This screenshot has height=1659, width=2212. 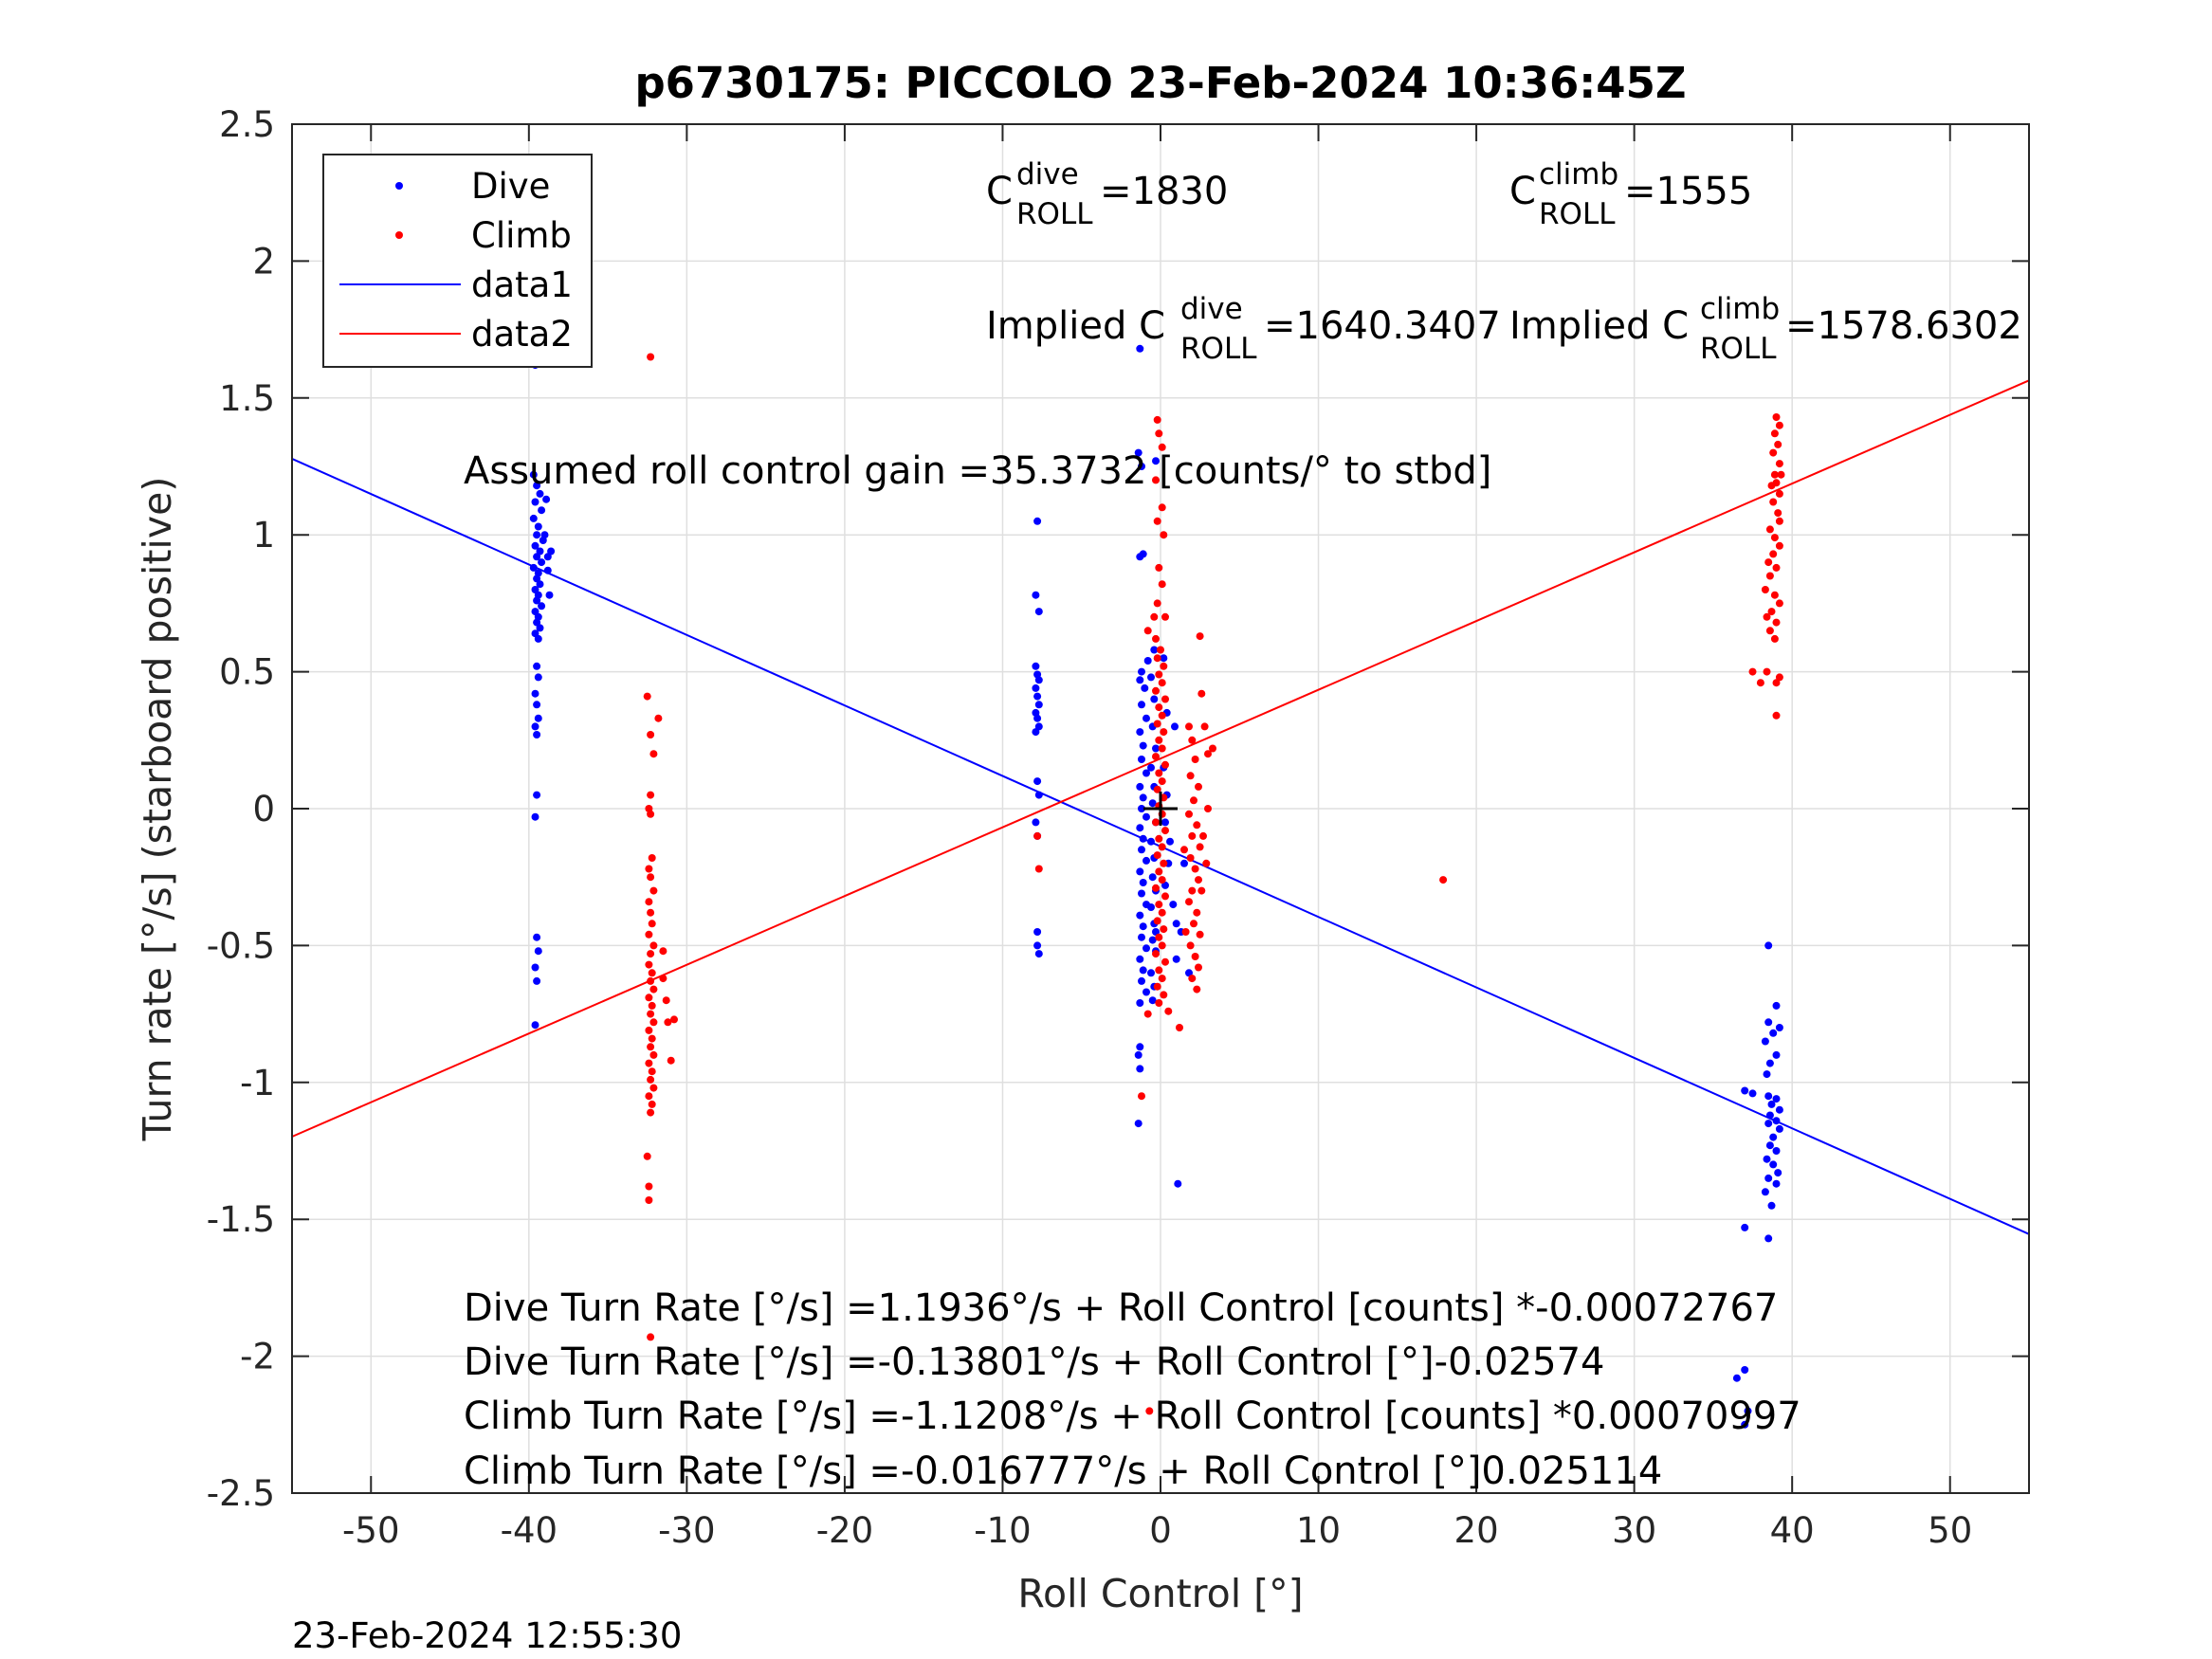 What do you see at coordinates (487, 1635) in the screenshot?
I see `footer-timestamp: 23-Feb-2024 12:55:30` at bounding box center [487, 1635].